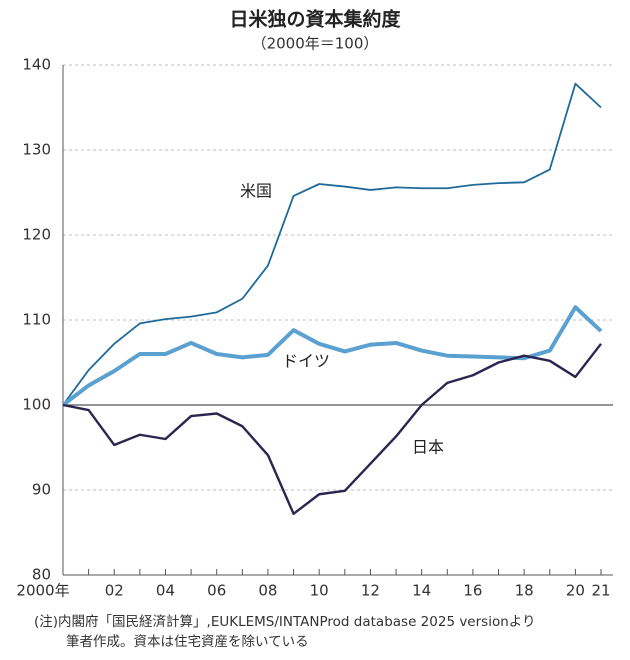 This screenshot has height=660, width=630. Describe the element at coordinates (315, 19) in the screenshot. I see `chart-title: 日米独の資本集約度` at that location.